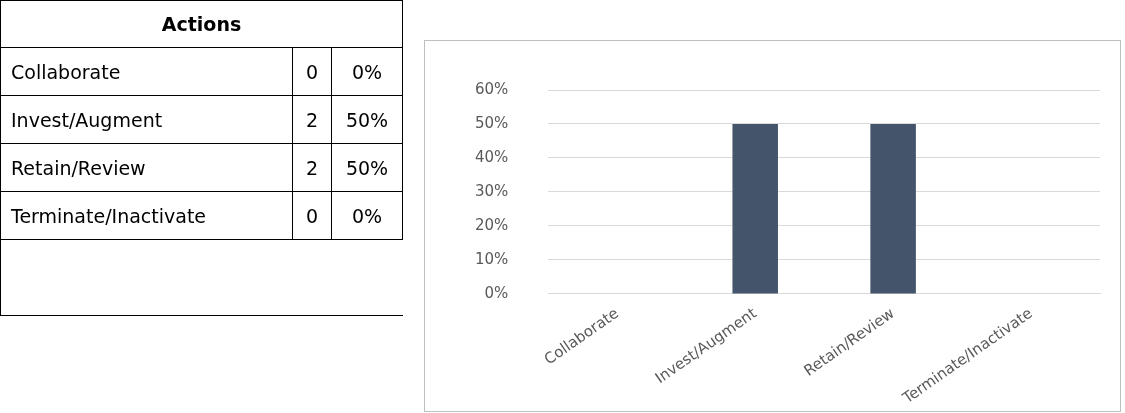 The image size is (1125, 413). I want to click on category-label: Terminate/Inactivate, so click(109, 215).